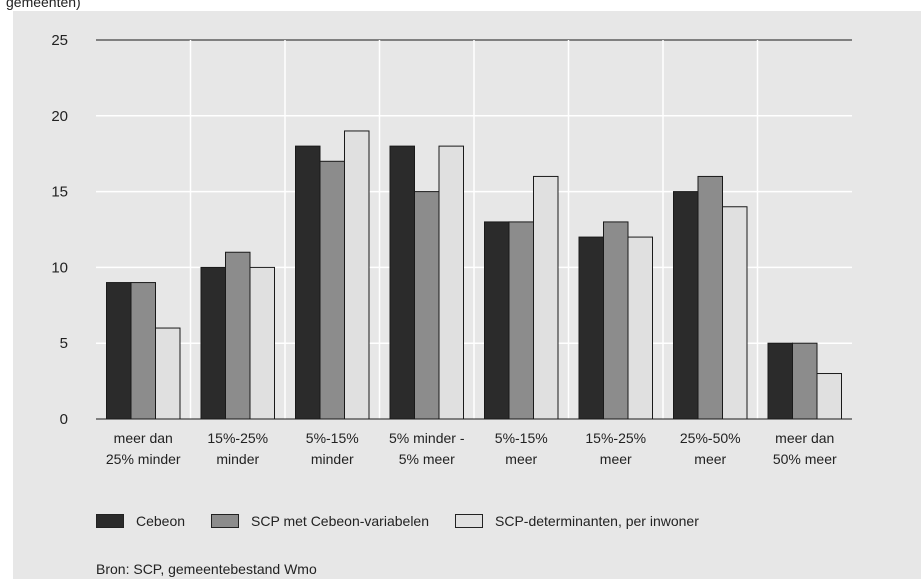 This screenshot has width=921, height=579. What do you see at coordinates (597, 521) in the screenshot?
I see `legend-label-scp-determinanten: SCP-determinanten, per inwoner` at bounding box center [597, 521].